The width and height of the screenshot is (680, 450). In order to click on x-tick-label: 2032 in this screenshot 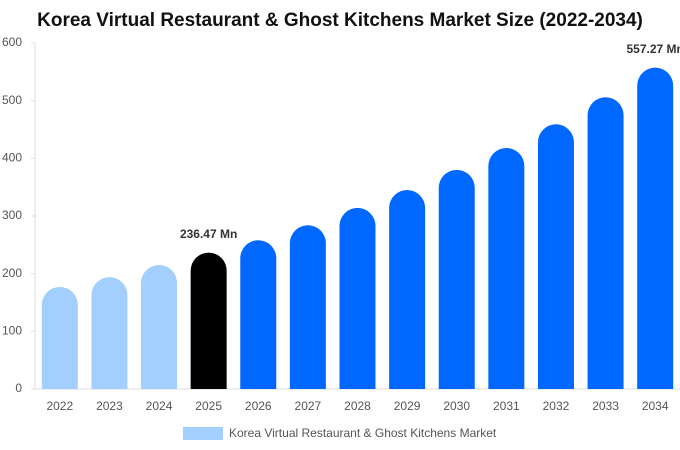, I will do `click(556, 406)`.